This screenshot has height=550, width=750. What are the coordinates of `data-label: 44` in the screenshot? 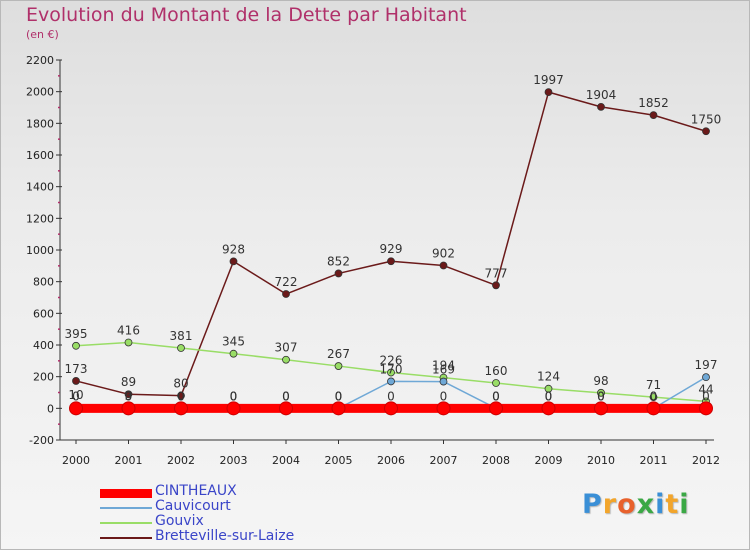 It's located at (705, 389).